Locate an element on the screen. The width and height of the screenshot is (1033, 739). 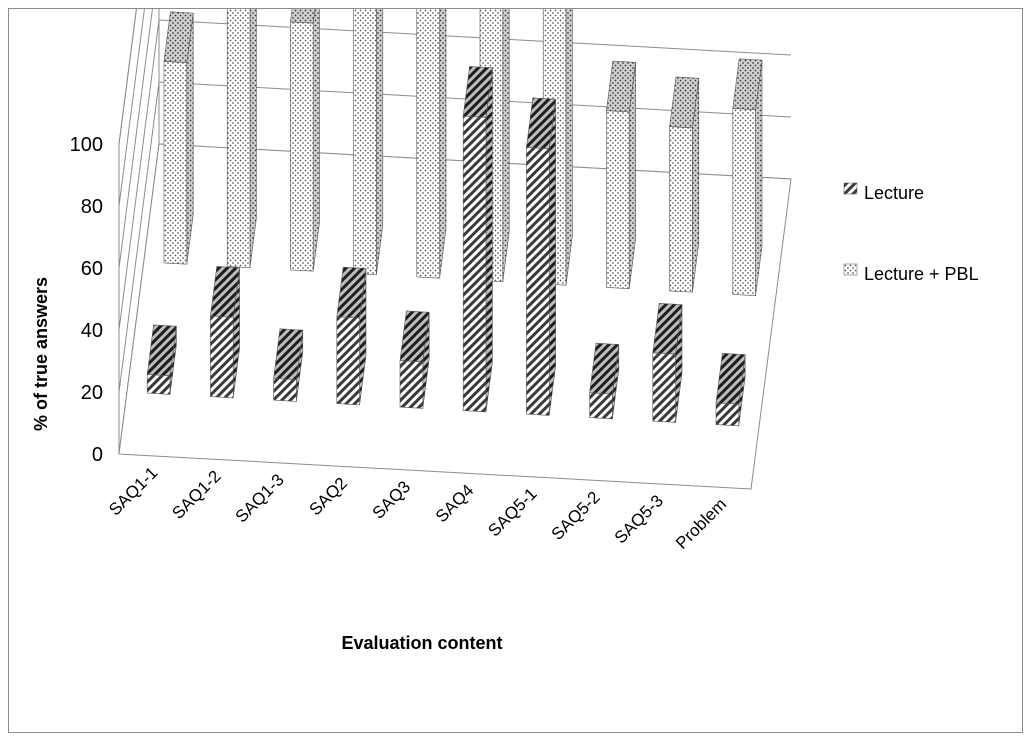
y-tick-label-60: 60 is located at coordinates (92, 269).